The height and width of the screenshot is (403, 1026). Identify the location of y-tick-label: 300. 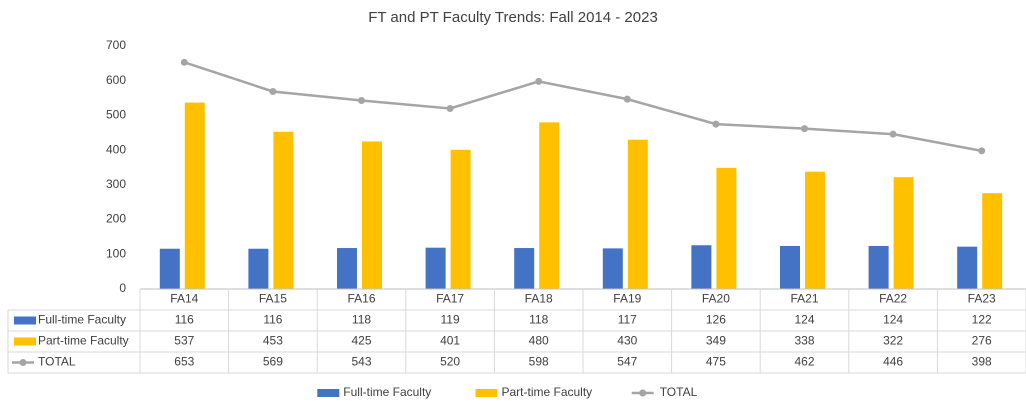
(116, 184).